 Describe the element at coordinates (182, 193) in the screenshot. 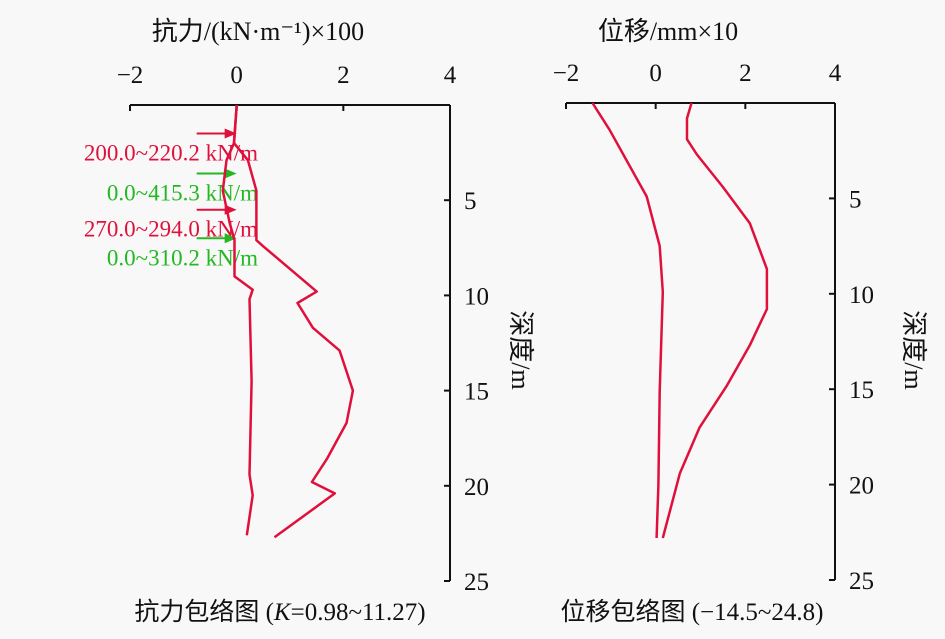

I see `load-annotation: 0.0~415.3 kN/m` at that location.